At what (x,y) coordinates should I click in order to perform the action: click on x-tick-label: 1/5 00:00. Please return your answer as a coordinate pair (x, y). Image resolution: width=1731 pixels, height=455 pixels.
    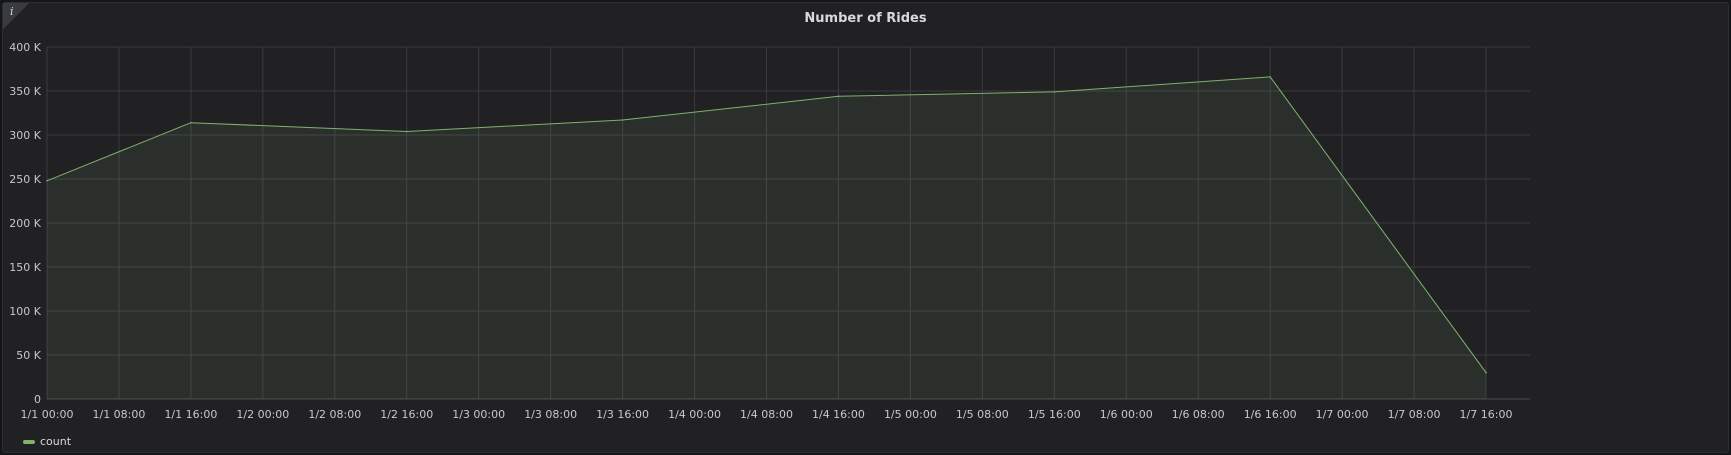
    Looking at the image, I should click on (910, 414).